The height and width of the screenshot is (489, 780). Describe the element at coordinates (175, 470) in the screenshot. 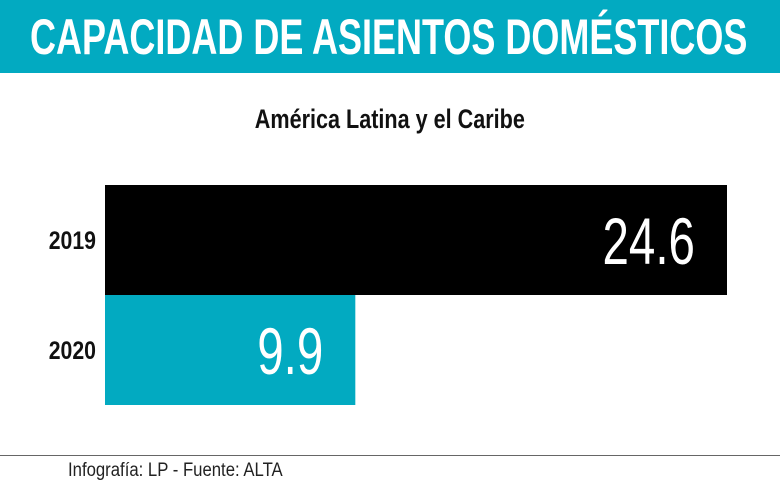

I see `source-note: Infografía: LP - Fuente: ALTA` at that location.